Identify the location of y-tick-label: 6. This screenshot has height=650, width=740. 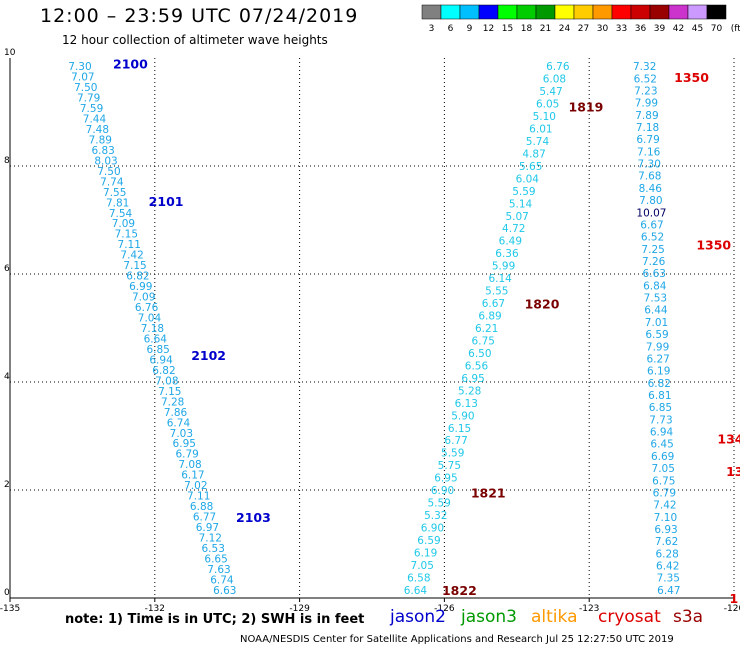
(7, 269).